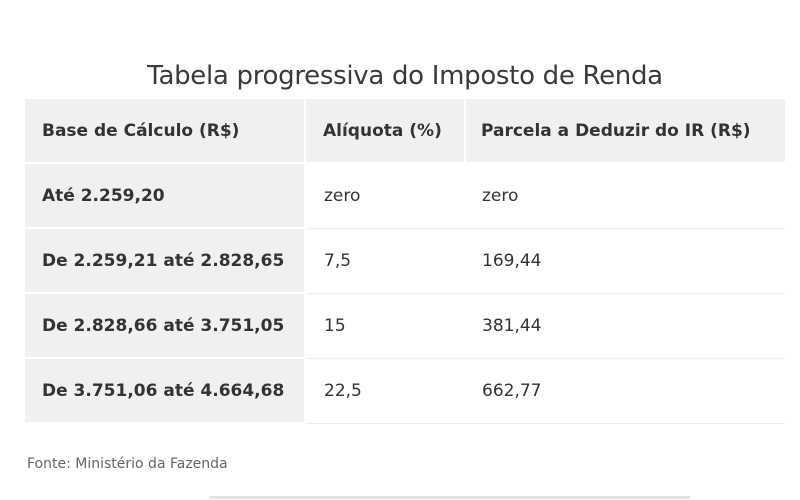 This screenshot has height=500, width=800. What do you see at coordinates (625, 196) in the screenshot?
I see `cell-parcela: zero` at bounding box center [625, 196].